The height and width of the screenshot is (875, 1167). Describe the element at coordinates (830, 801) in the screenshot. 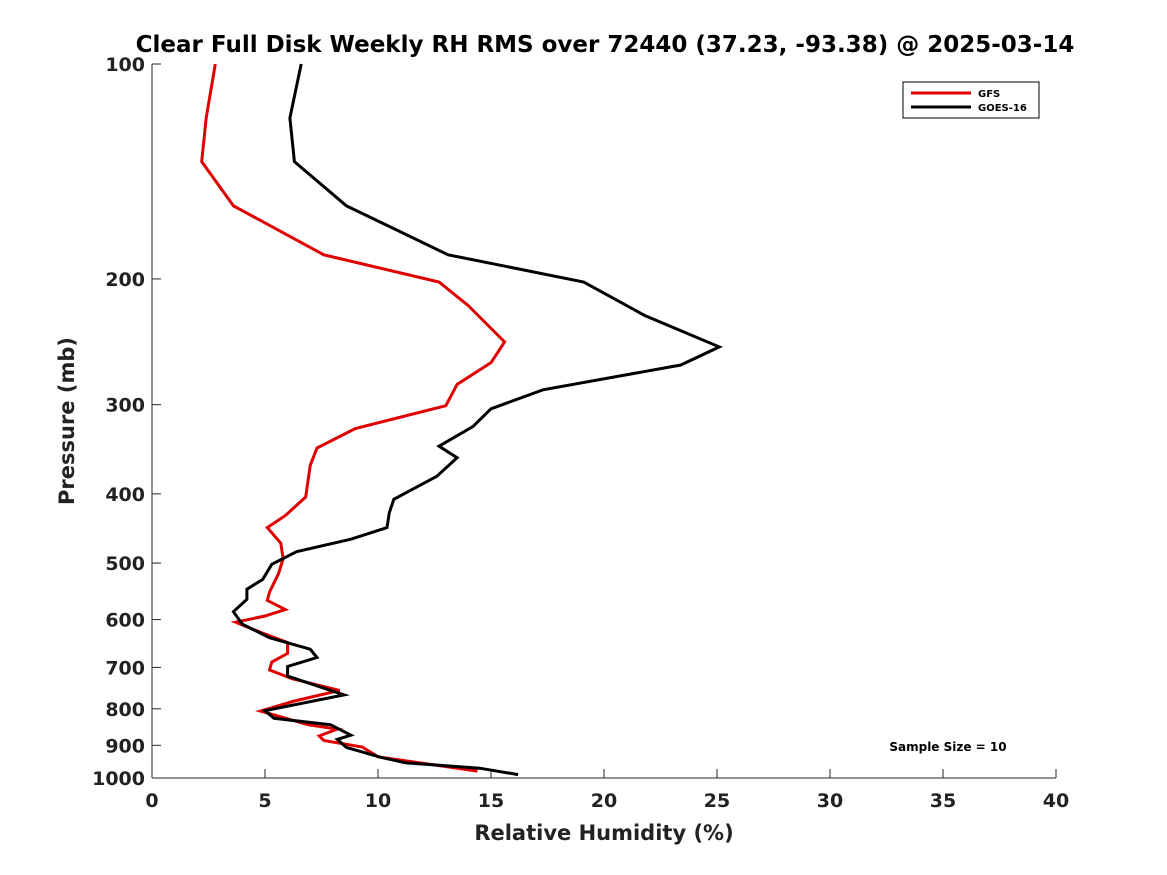

I see `x-tick-label: 30` at that location.